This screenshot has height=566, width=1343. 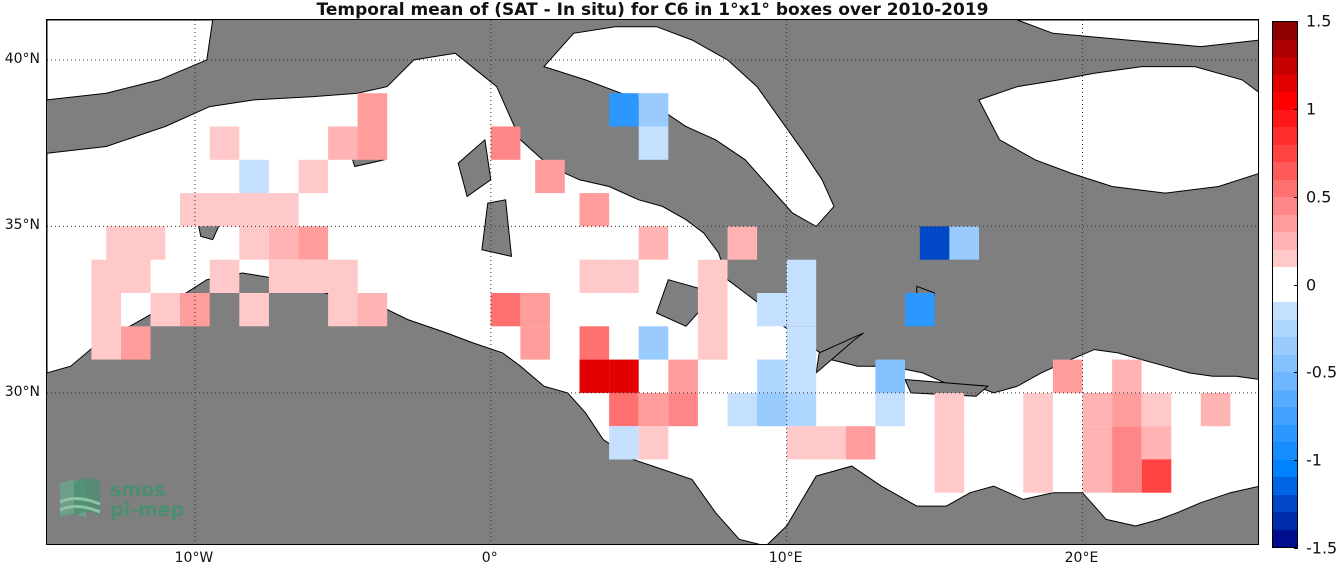 What do you see at coordinates (1081, 558) in the screenshot?
I see `longitude-label: 20°E` at bounding box center [1081, 558].